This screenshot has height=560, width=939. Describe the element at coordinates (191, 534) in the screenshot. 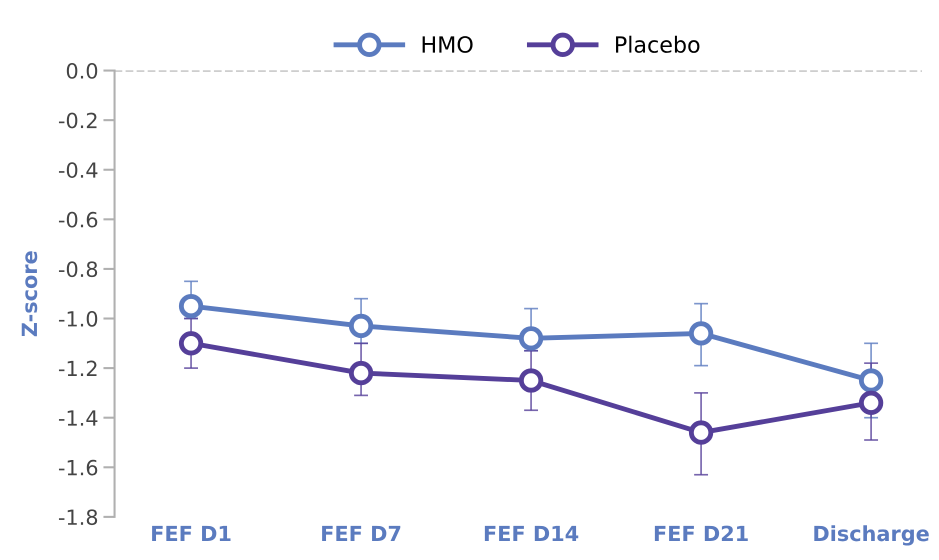

I see `x-tick-label: FEF D1` at that location.